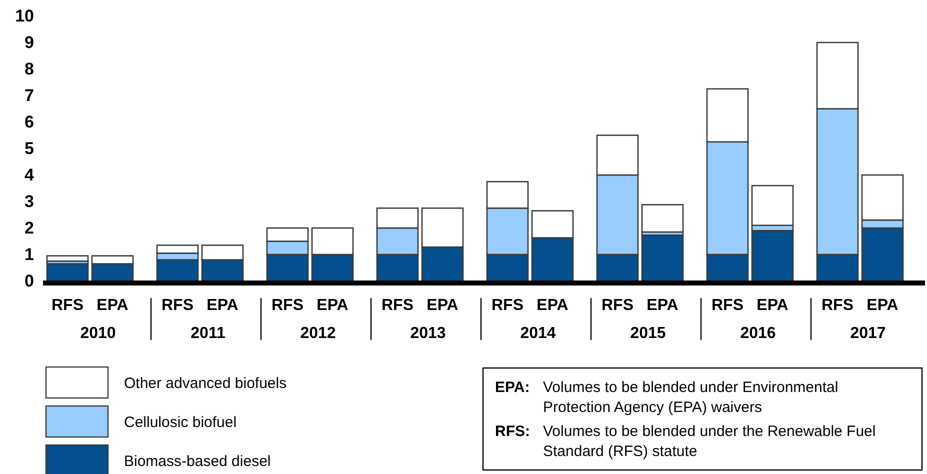 This screenshot has height=474, width=927. What do you see at coordinates (29, 280) in the screenshot?
I see `y-tick-label: 0` at bounding box center [29, 280].